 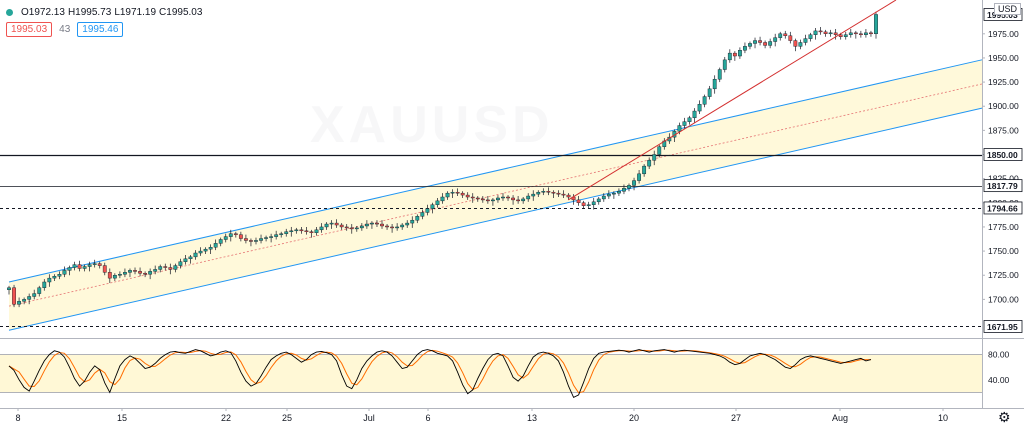 What do you see at coordinates (89, 12) in the screenshot?
I see `high-value: H1995.73` at bounding box center [89, 12].